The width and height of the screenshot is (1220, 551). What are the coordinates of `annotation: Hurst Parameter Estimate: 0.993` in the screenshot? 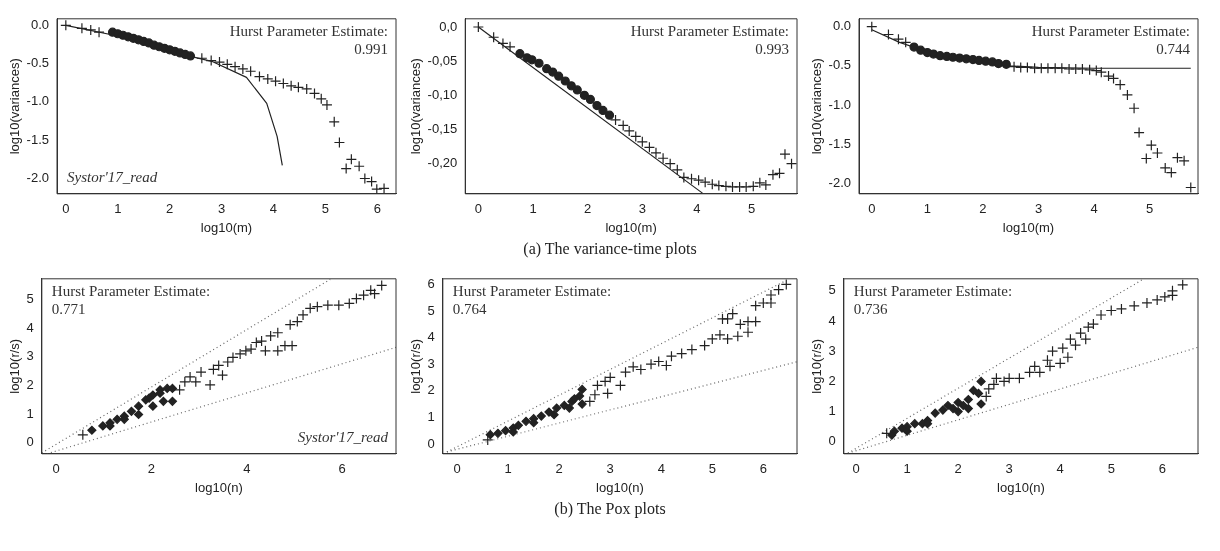 It's located at (709, 40).